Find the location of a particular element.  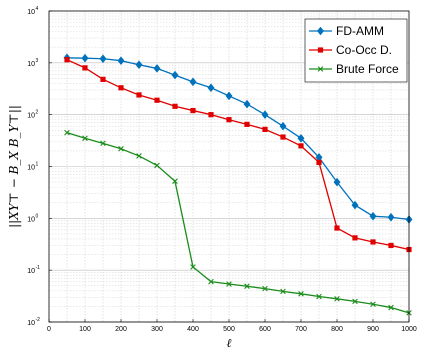

x-tick-label: 600 is located at coordinates (265, 329).